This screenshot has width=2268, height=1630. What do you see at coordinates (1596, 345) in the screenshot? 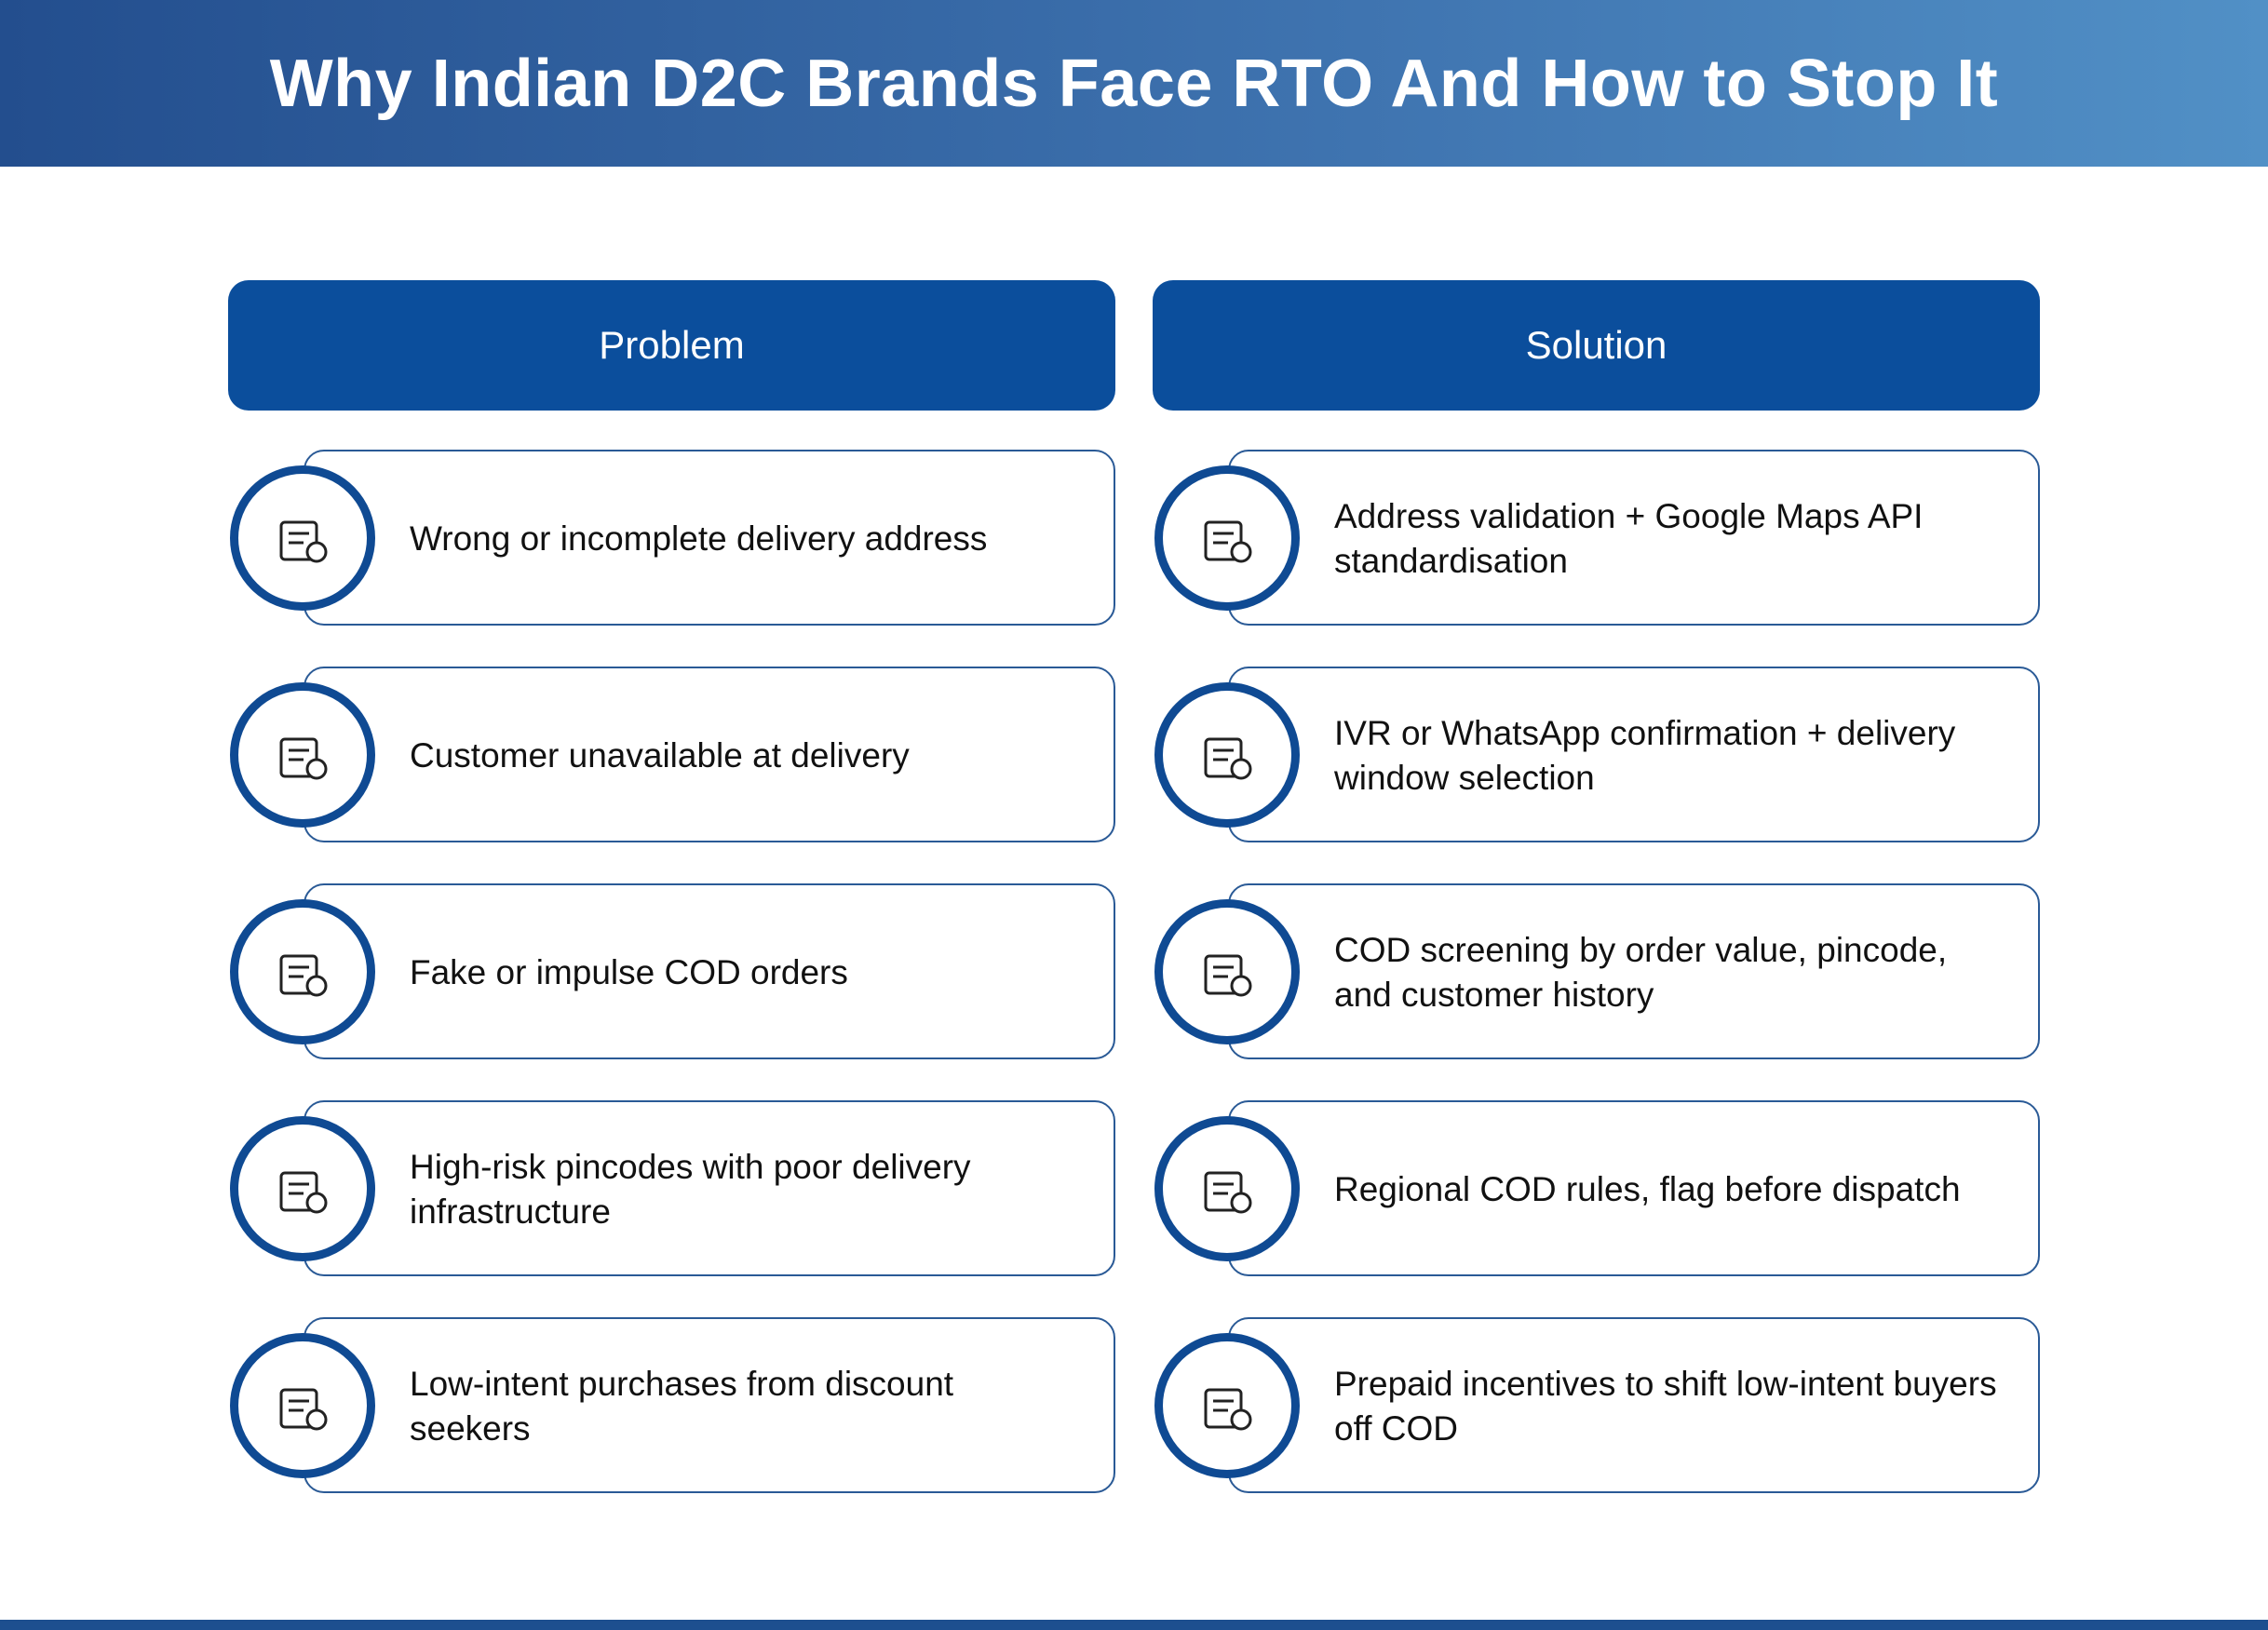
I see `column-heading: Solution` at bounding box center [1596, 345].